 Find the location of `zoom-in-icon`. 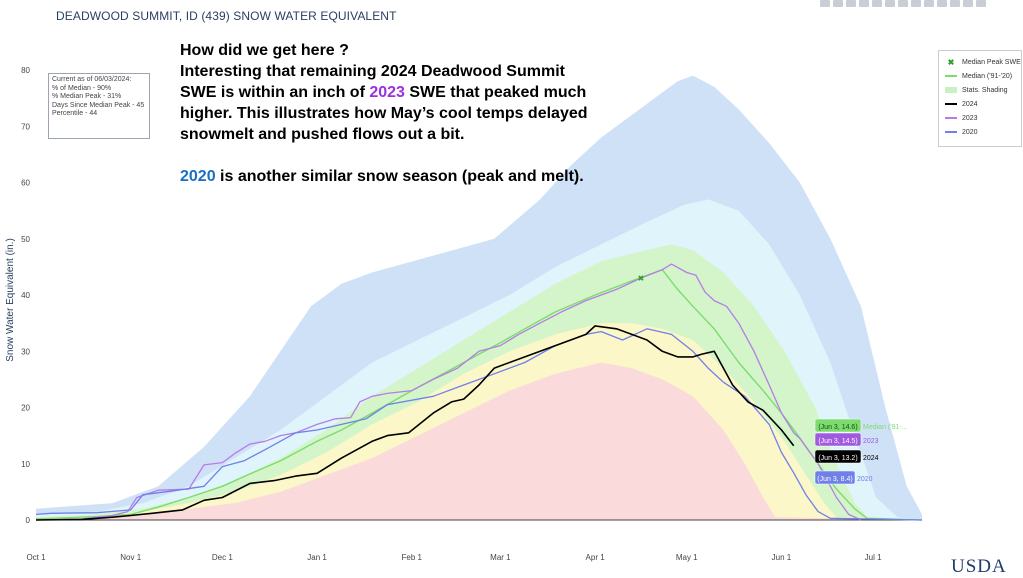

zoom-in-icon is located at coordinates (890, 3).